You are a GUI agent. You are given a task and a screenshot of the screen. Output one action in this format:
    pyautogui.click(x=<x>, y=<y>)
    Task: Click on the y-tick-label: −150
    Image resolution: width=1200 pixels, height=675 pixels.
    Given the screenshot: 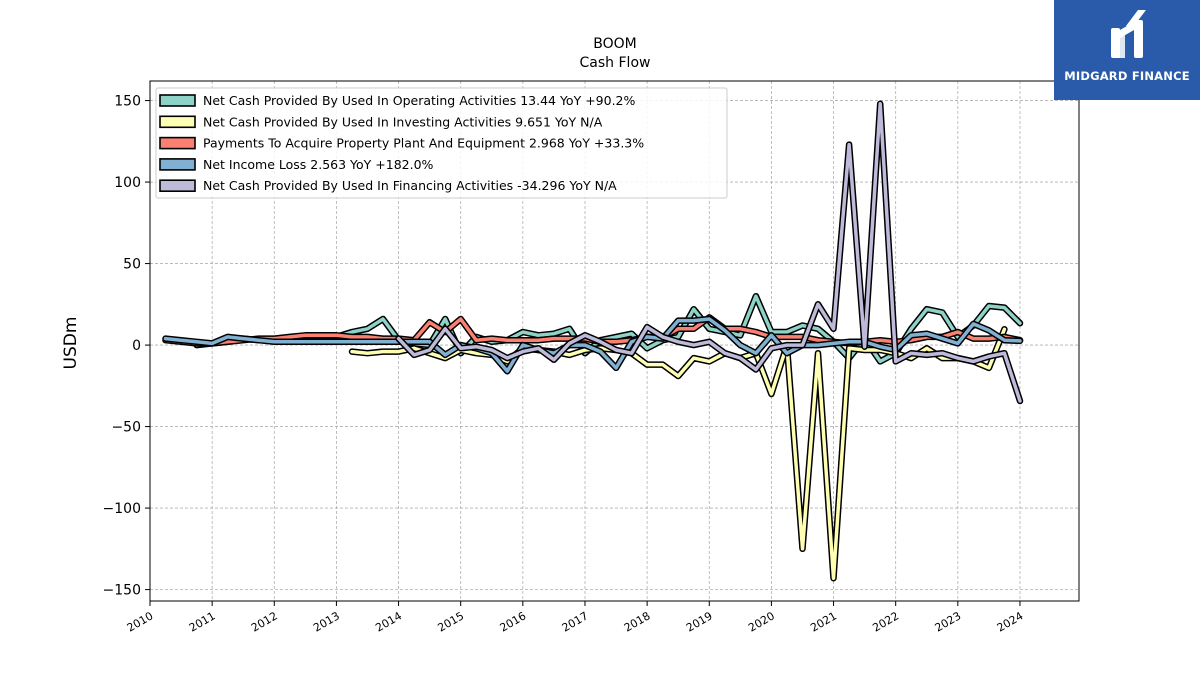 What is the action you would take?
    pyautogui.click(x=122, y=591)
    